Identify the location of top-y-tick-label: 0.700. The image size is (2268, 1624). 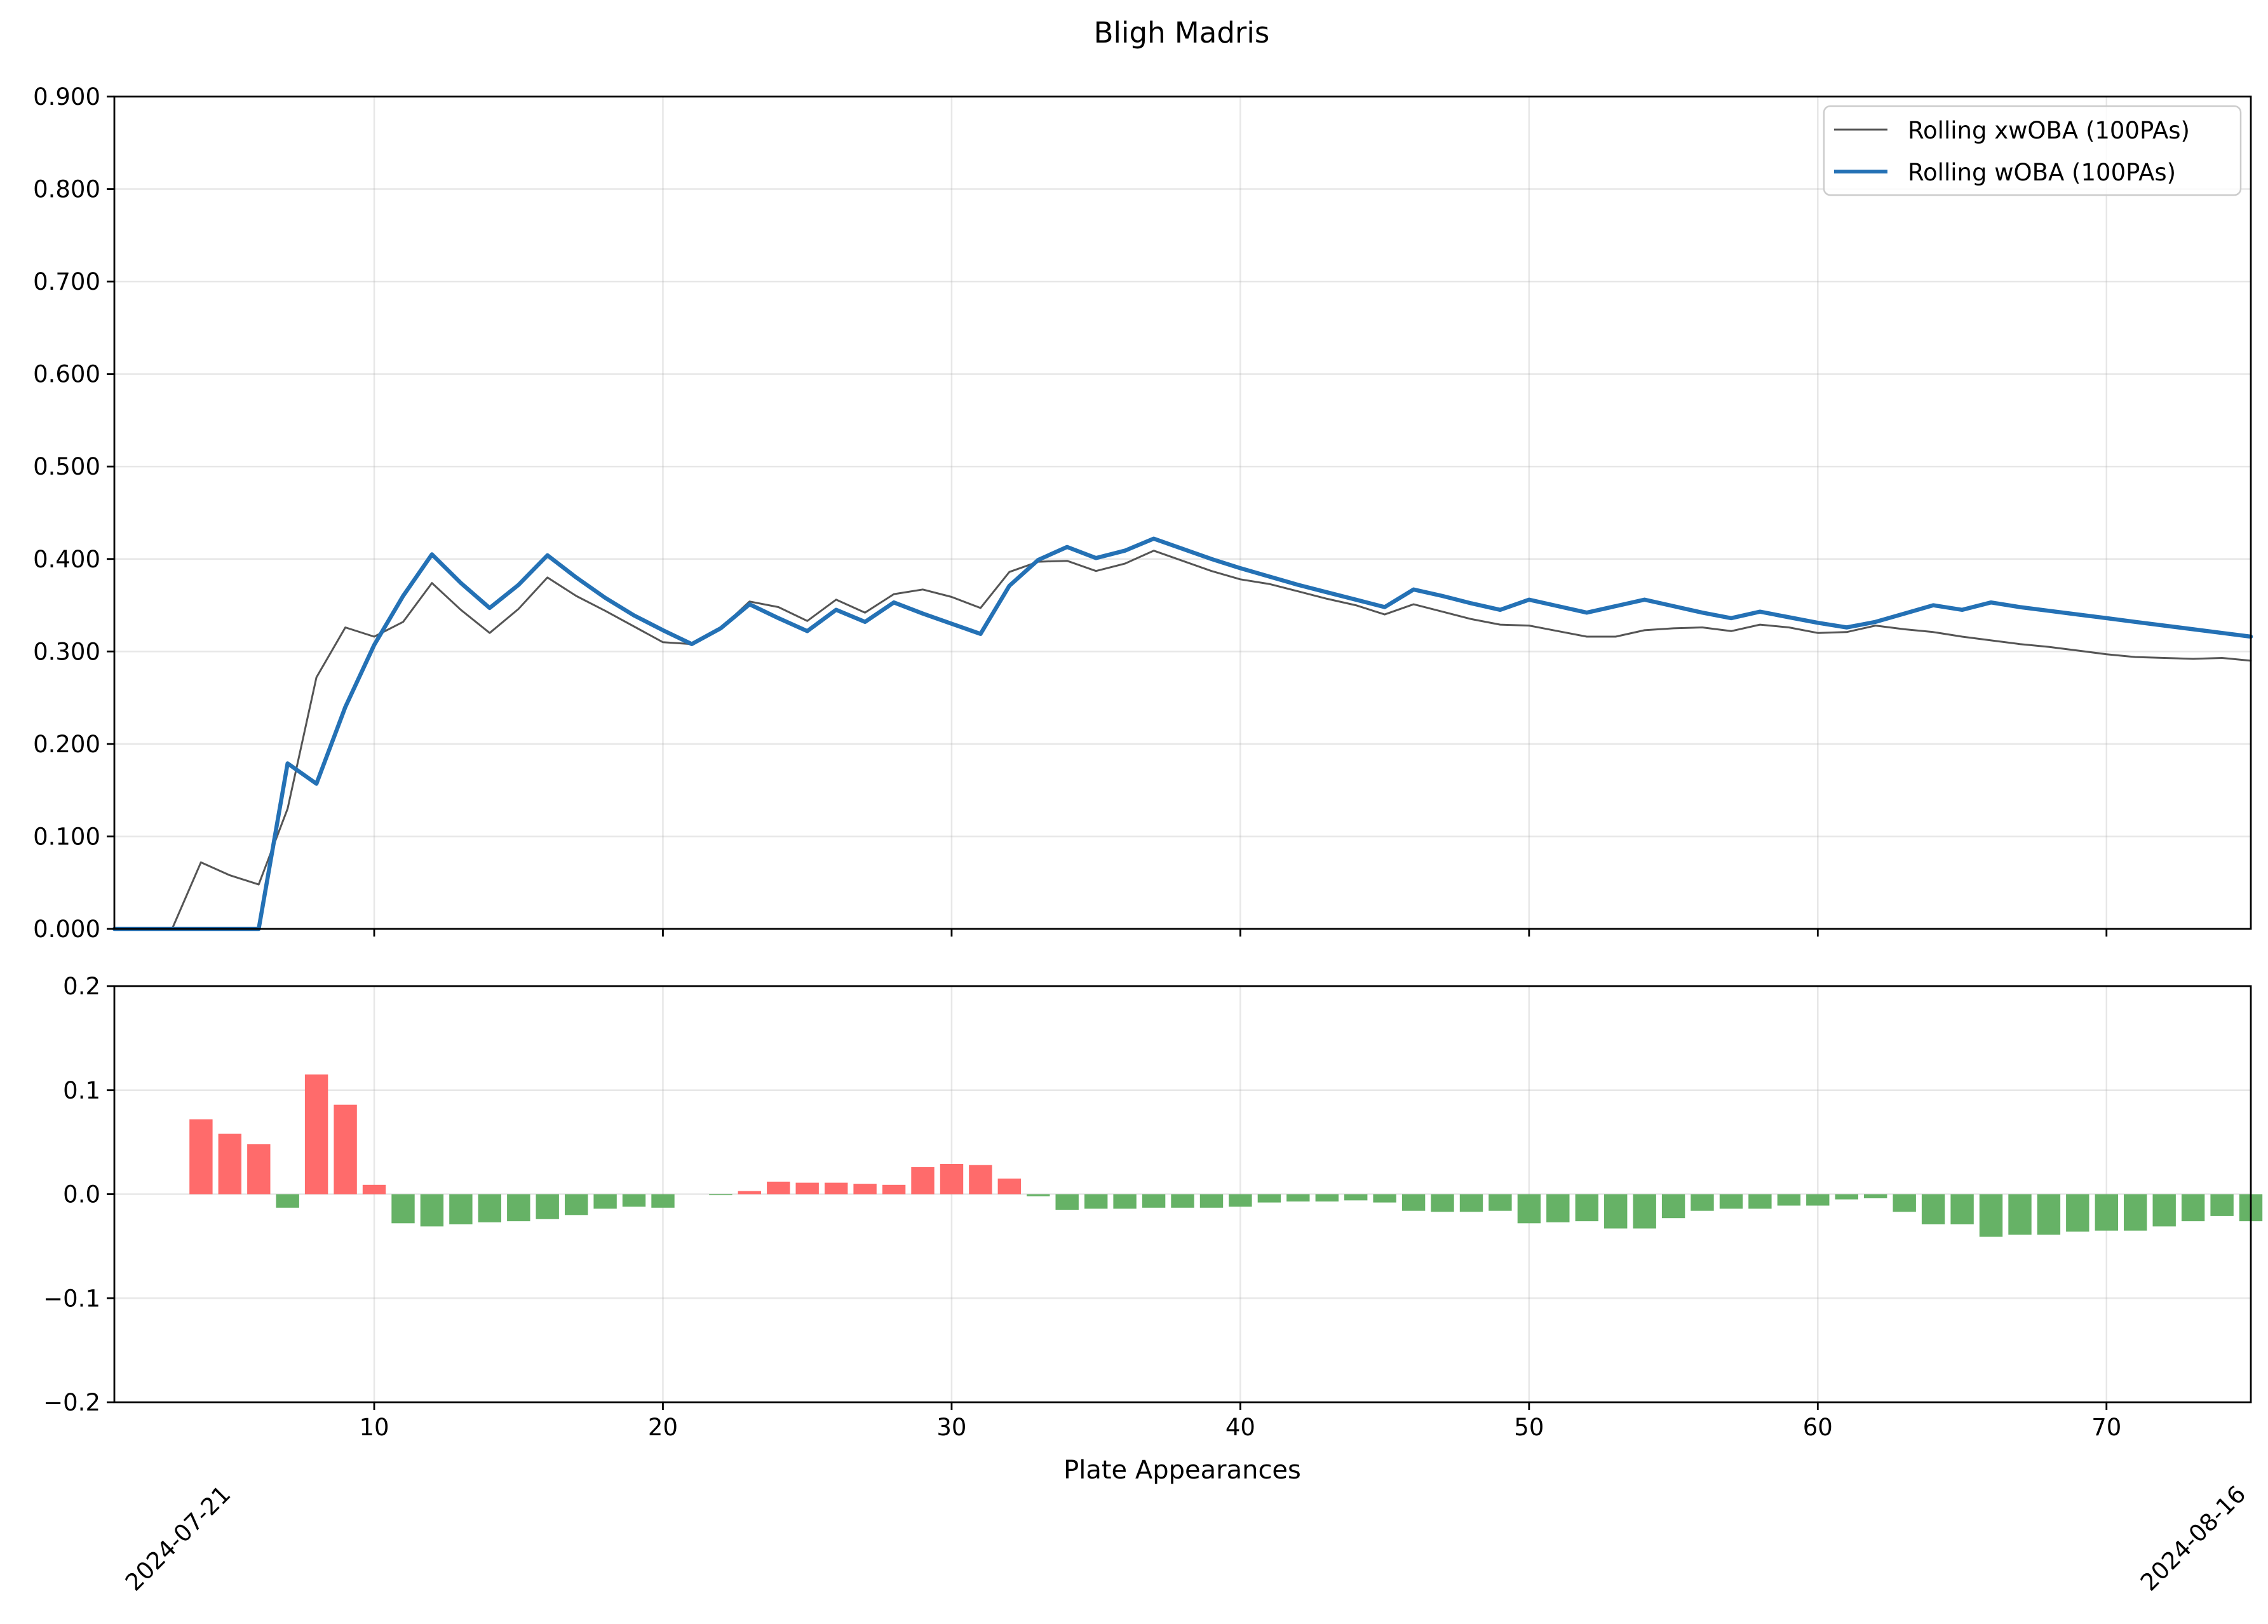
(66, 281).